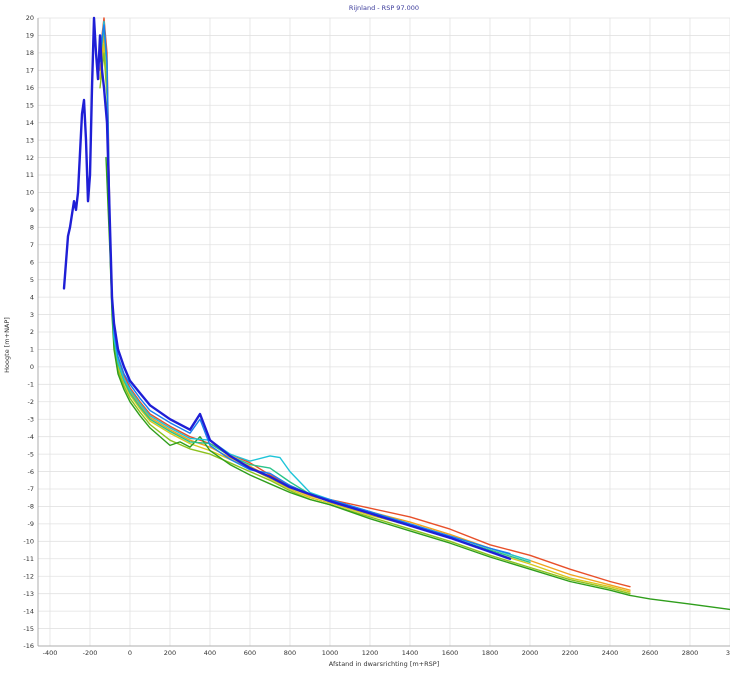 This screenshot has width=730, height=674. Describe the element at coordinates (31, 402) in the screenshot. I see `y-tick-label: -2` at that location.